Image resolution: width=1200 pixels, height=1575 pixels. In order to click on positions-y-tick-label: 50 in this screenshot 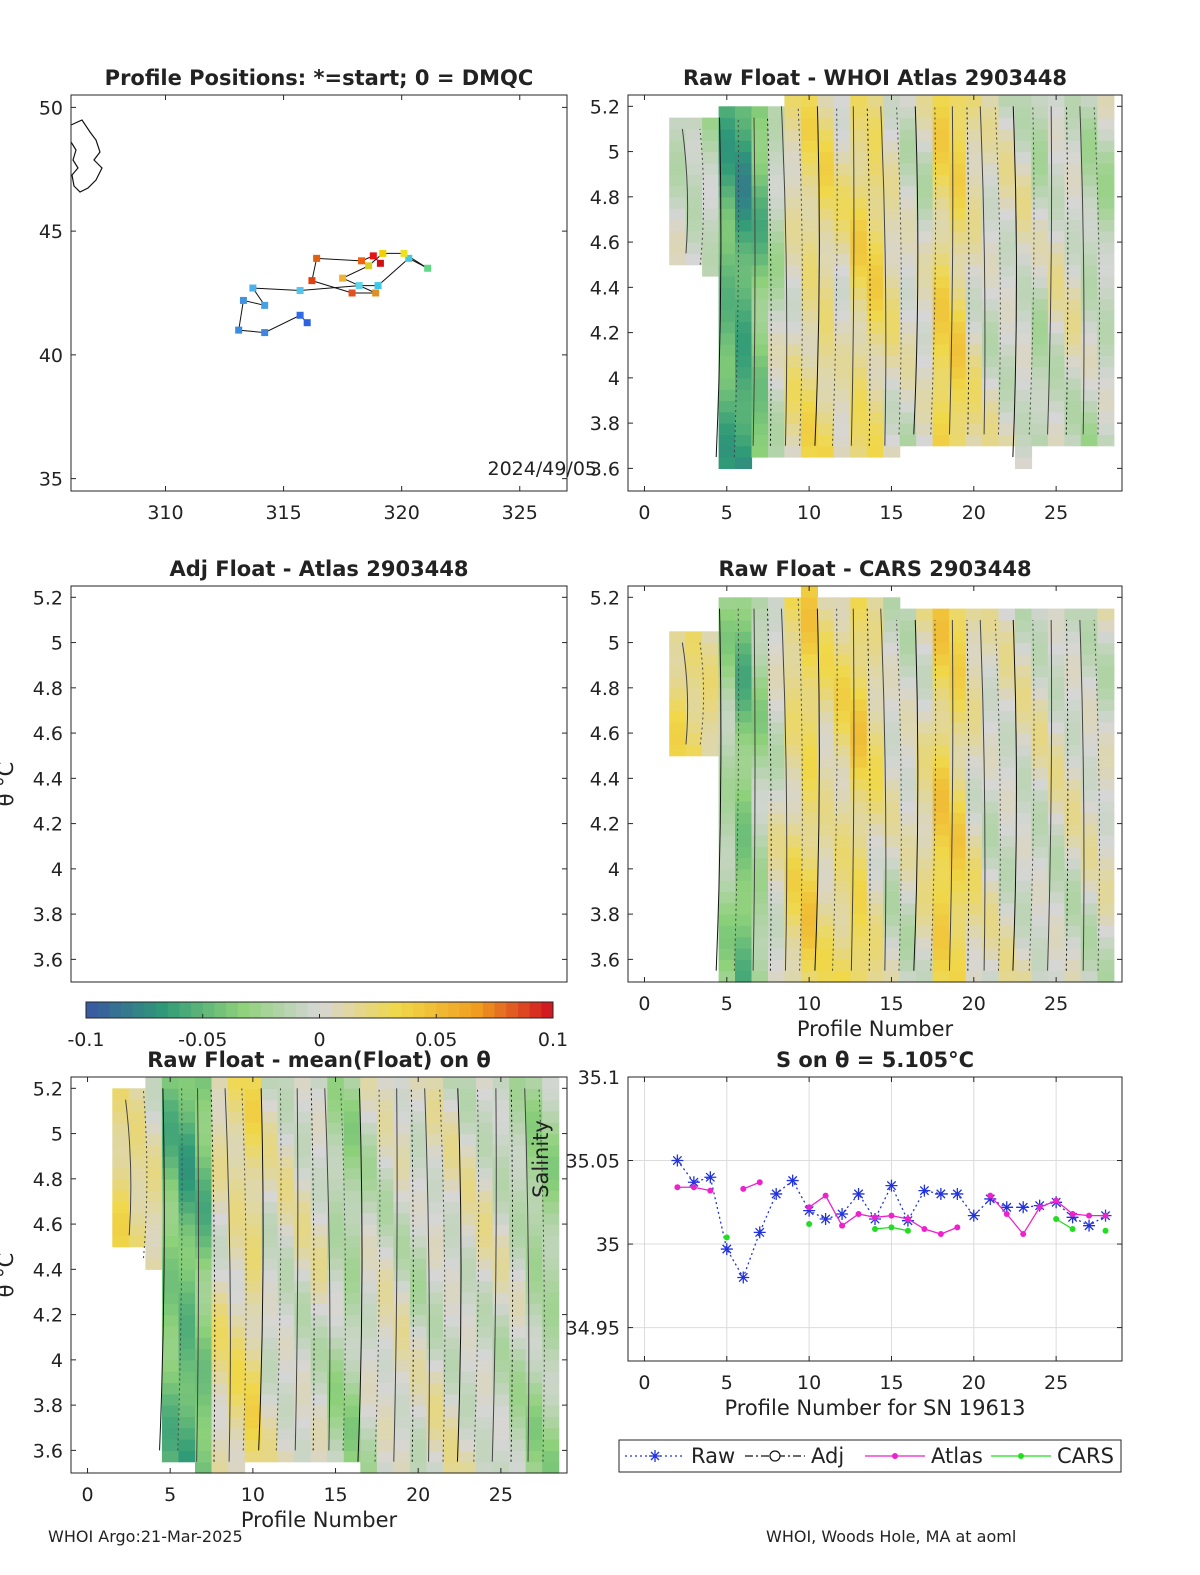, I will do `click(51, 108)`.